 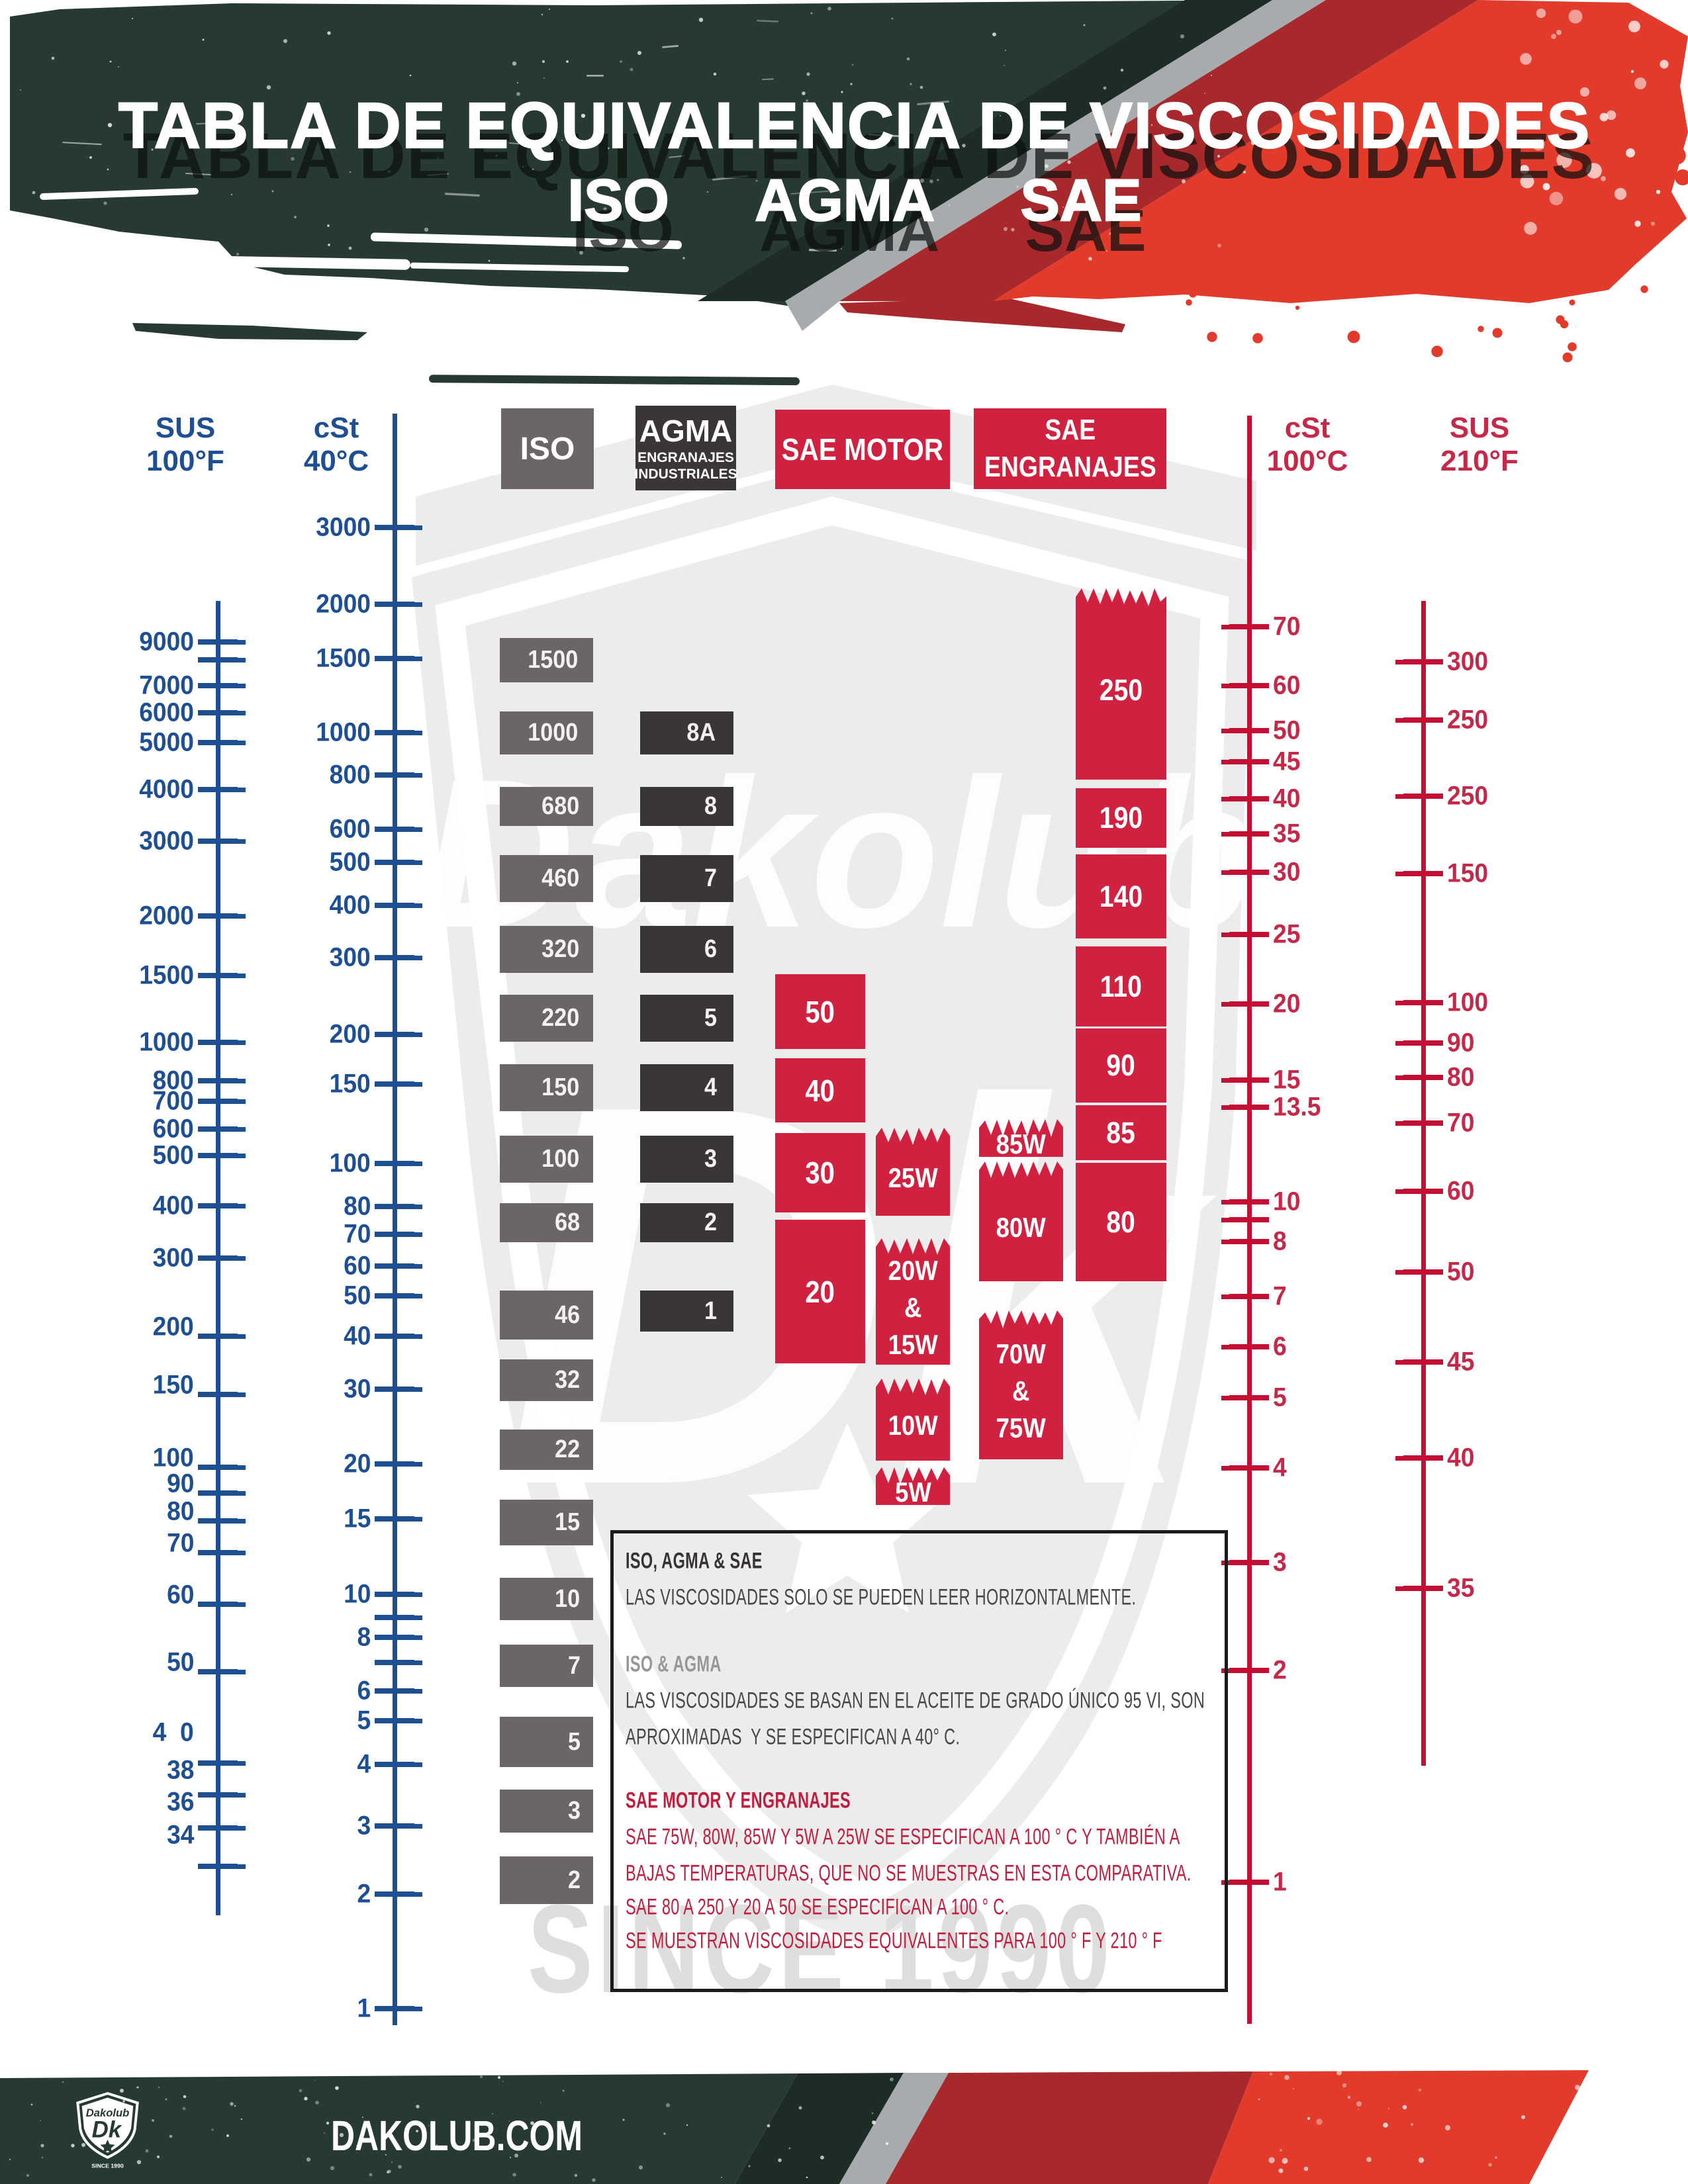 What do you see at coordinates (107, 2130) in the screenshot?
I see `svg-text: Dk` at bounding box center [107, 2130].